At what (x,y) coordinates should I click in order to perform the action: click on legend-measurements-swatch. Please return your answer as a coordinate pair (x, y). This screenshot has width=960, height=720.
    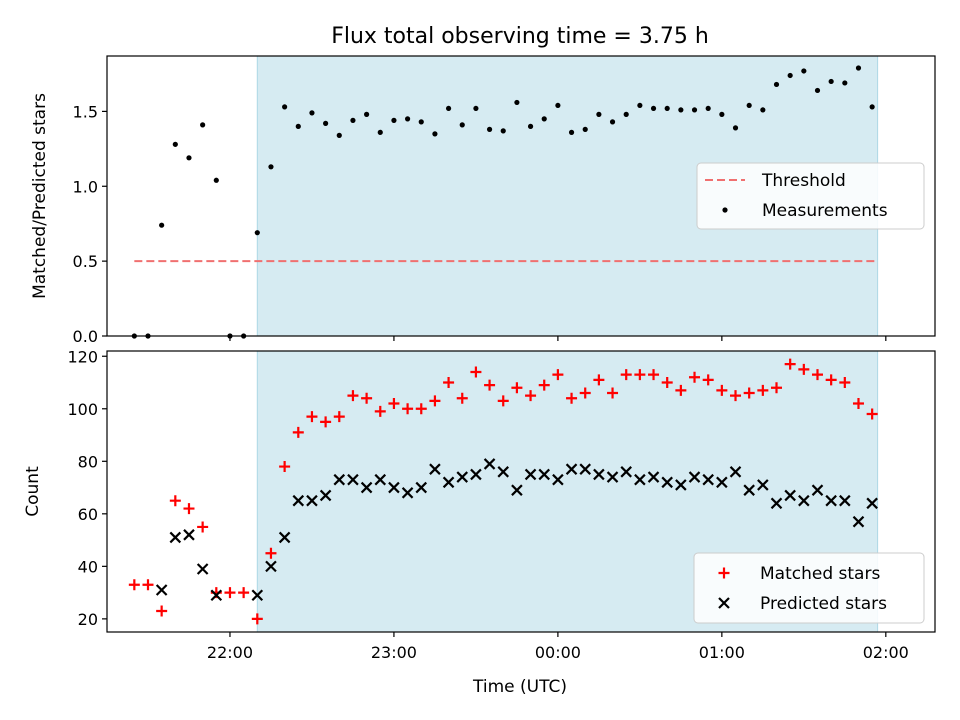
    Looking at the image, I should click on (725, 210).